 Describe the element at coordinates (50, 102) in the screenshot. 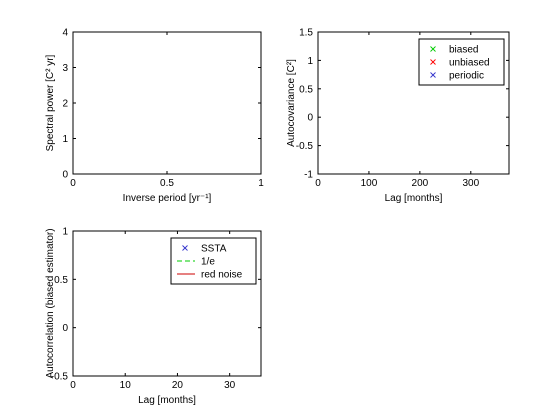

I see `panel-0-ylabel: Spectral power [C² yr]` at that location.